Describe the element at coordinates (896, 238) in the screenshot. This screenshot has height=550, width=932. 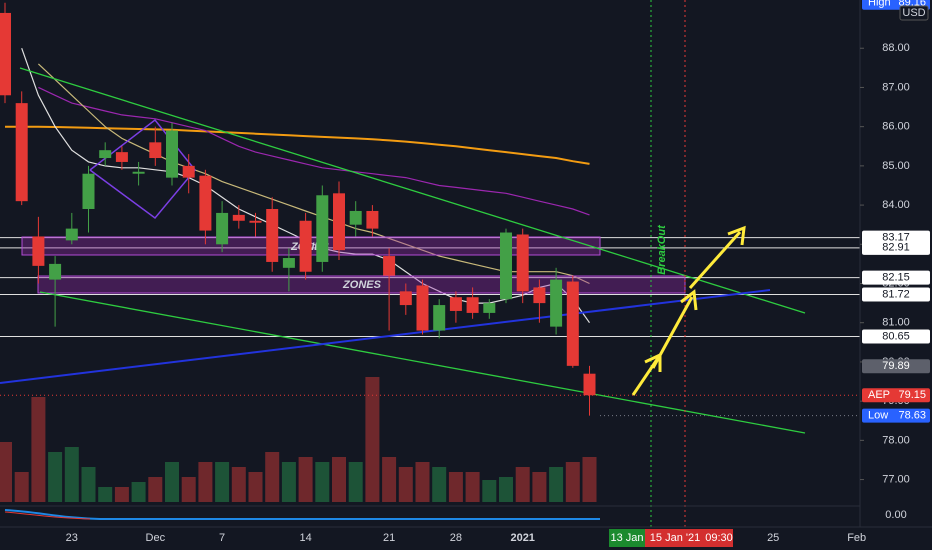
I see `level-label: 83.17` at that location.